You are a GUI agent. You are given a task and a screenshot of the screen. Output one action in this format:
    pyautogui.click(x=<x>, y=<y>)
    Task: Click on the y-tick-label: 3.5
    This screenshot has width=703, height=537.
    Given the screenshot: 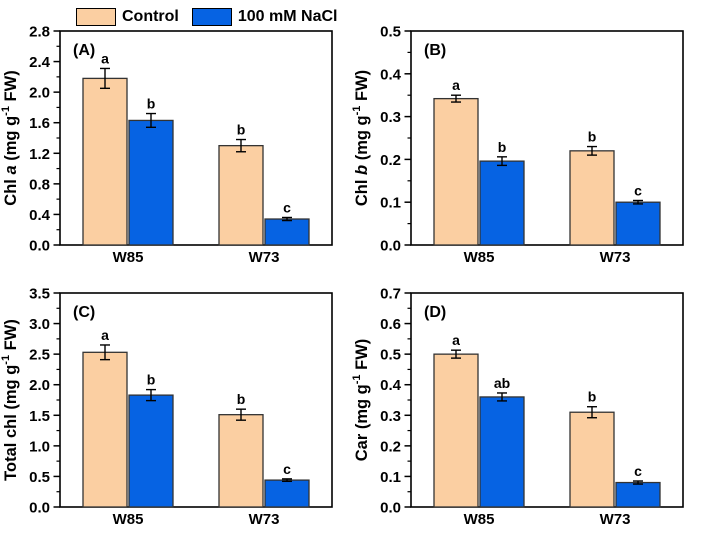 What is the action you would take?
    pyautogui.click(x=39, y=295)
    